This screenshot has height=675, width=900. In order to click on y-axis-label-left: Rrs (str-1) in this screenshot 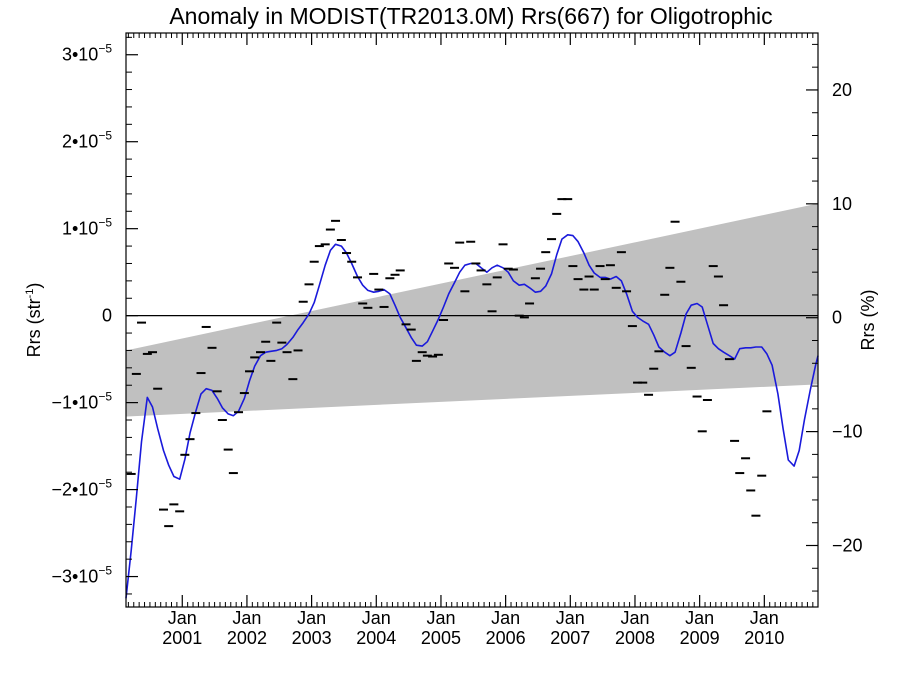, I will do `click(34, 320)`.